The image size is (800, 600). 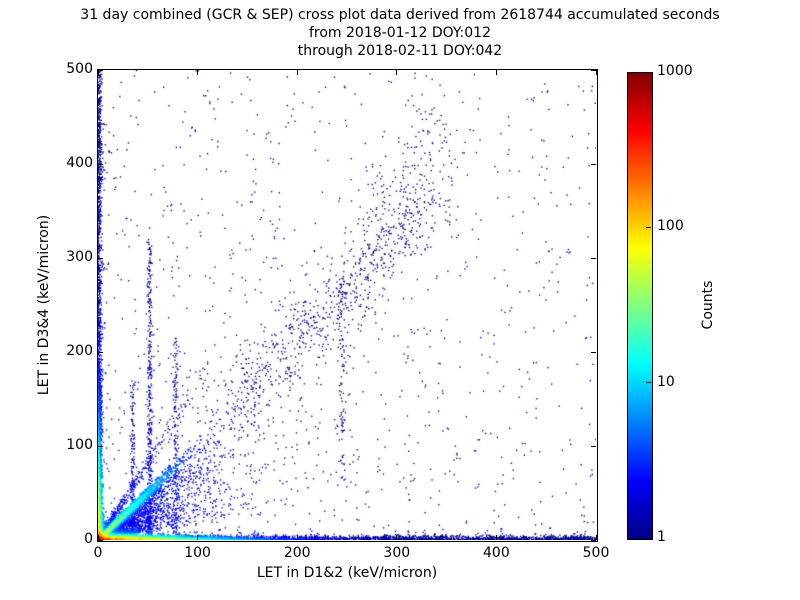 I want to click on x-axis-label: LET in D1&2 (keV/micron), so click(x=347, y=573).